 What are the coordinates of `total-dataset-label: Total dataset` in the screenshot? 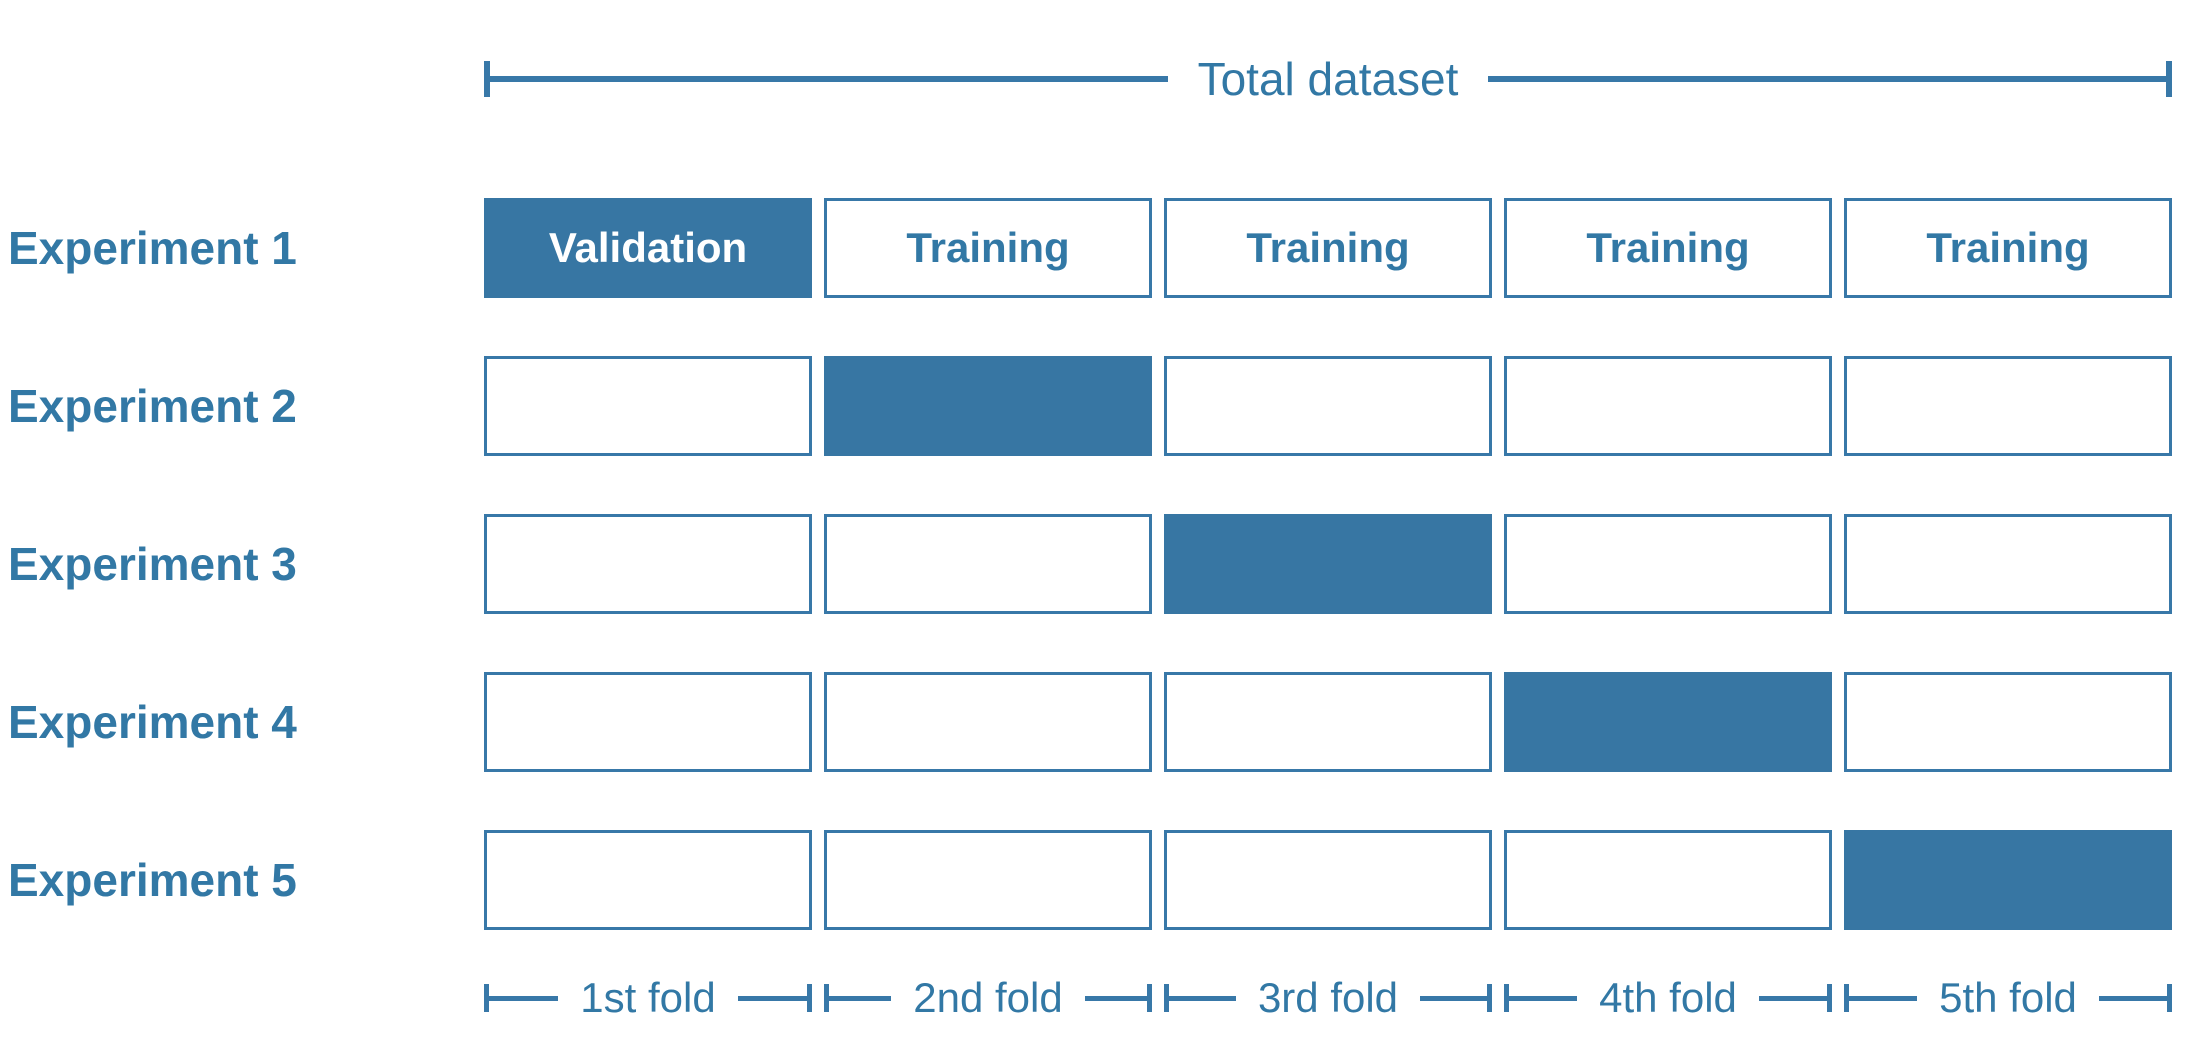 It's located at (1328, 79).